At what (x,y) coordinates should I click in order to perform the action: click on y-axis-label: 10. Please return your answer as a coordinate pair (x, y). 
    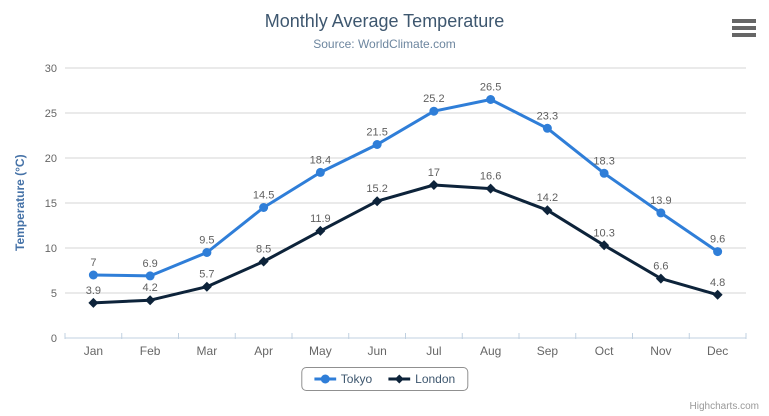
    Looking at the image, I should click on (51, 249).